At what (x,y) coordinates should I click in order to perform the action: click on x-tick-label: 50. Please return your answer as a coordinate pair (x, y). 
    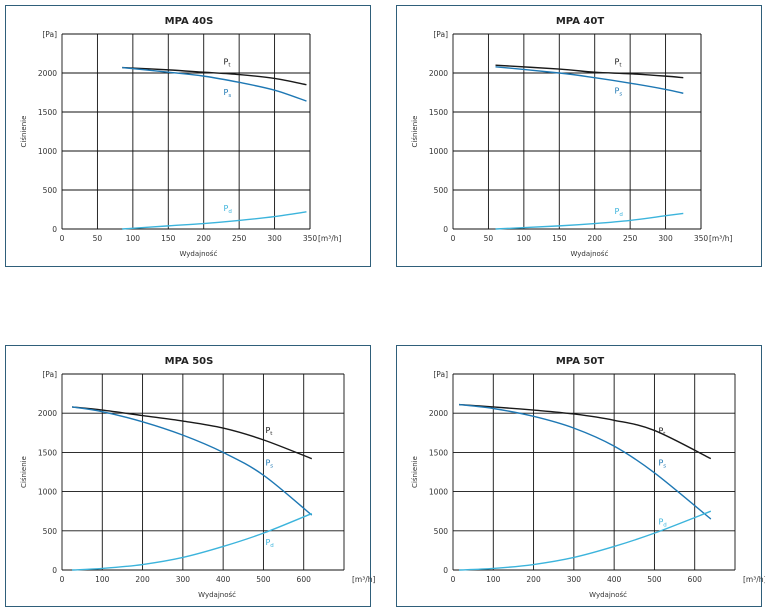
    Looking at the image, I should click on (98, 238).